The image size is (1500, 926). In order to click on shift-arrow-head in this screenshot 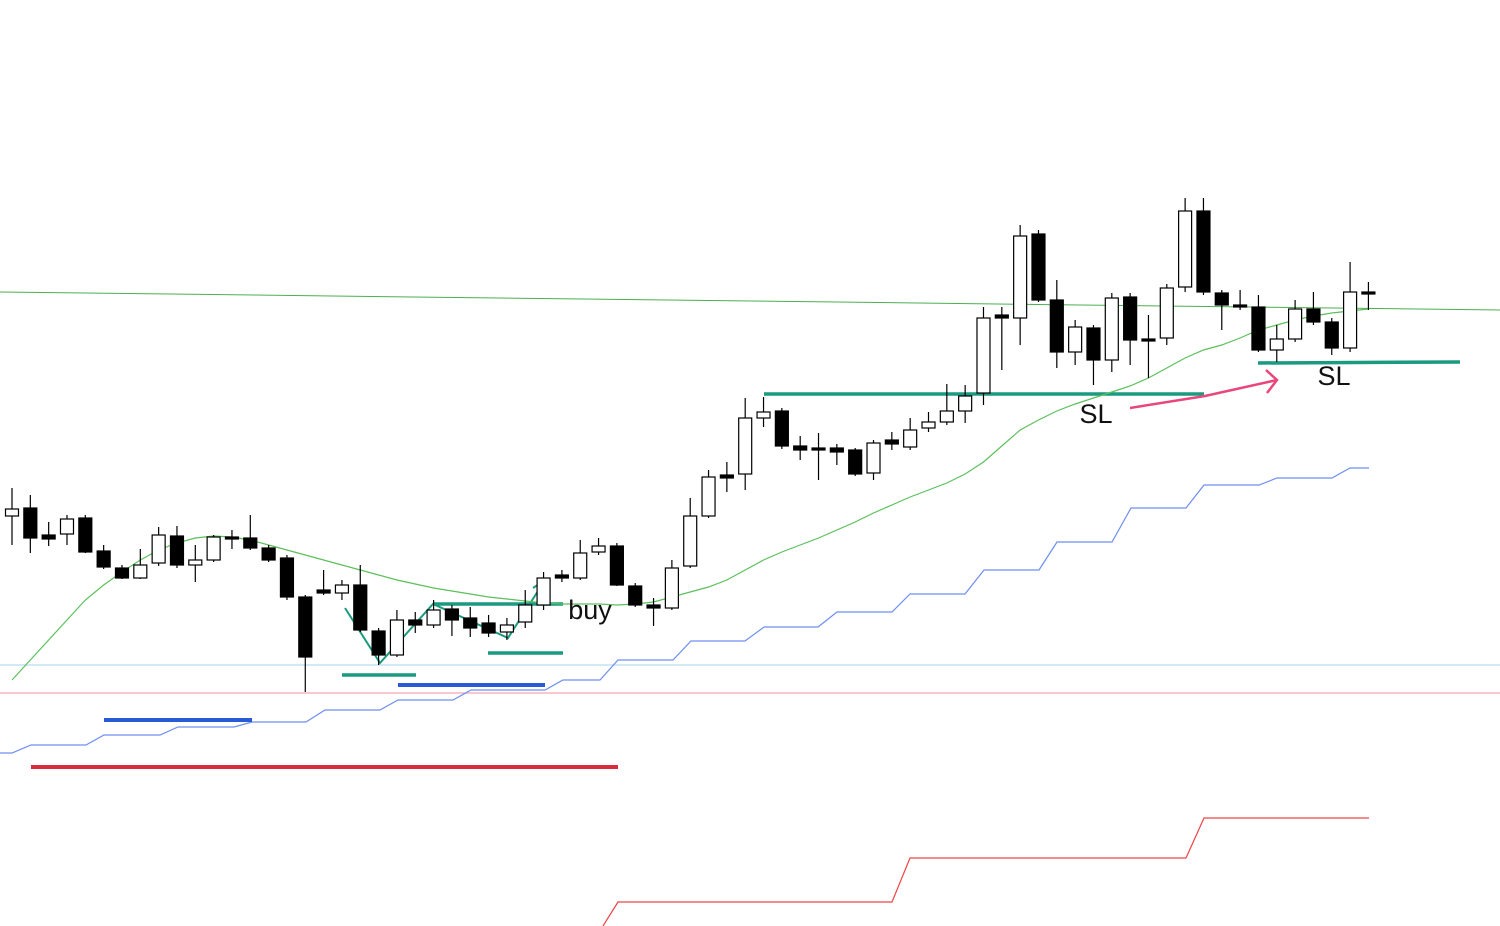, I will do `click(1272, 381)`.